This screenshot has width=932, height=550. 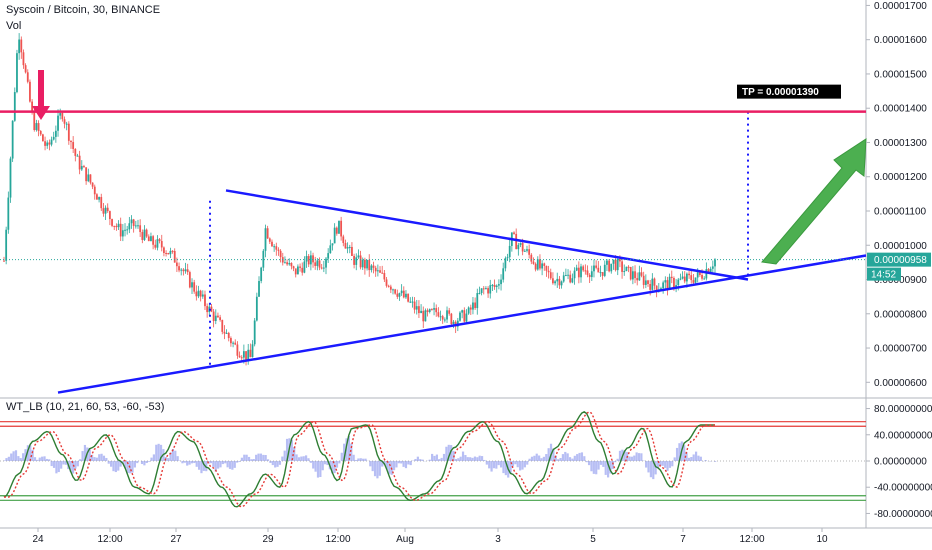 What do you see at coordinates (83, 10) in the screenshot?
I see `symbol-title: Syscoin / Bitcoin, 30, BINANCE` at bounding box center [83, 10].